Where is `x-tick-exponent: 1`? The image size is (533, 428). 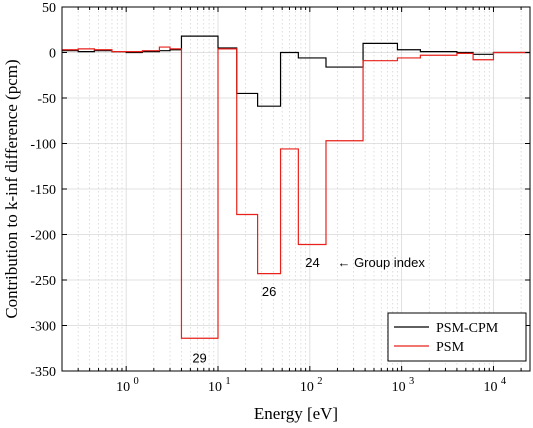
x-tick-exponent: 1 is located at coordinates (227, 381).